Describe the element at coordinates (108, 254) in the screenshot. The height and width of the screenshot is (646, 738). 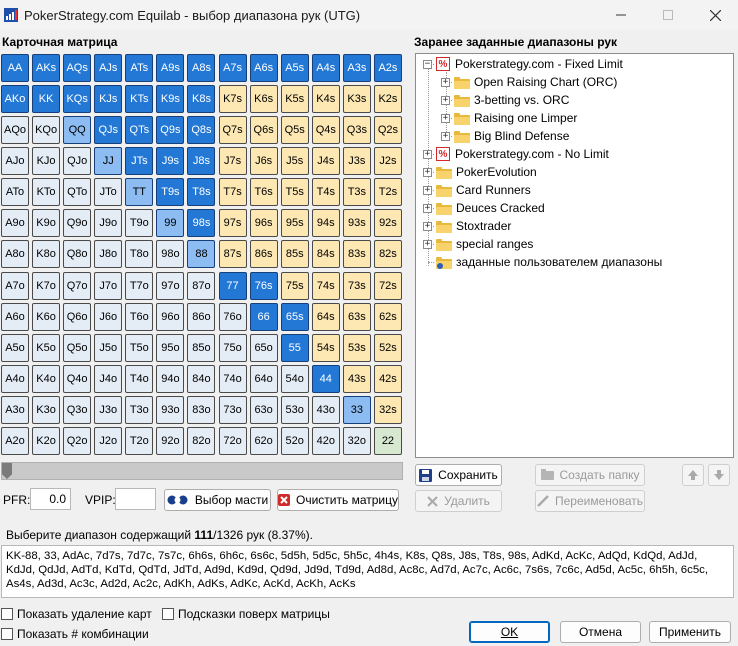
I see `hand-cell-J8o: J8o` at that location.